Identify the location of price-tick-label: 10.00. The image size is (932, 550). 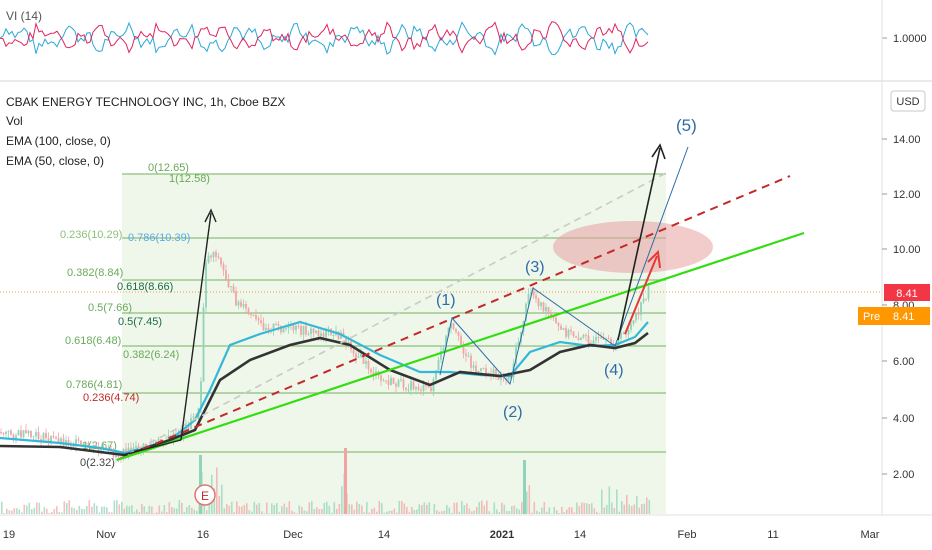
(907, 250).